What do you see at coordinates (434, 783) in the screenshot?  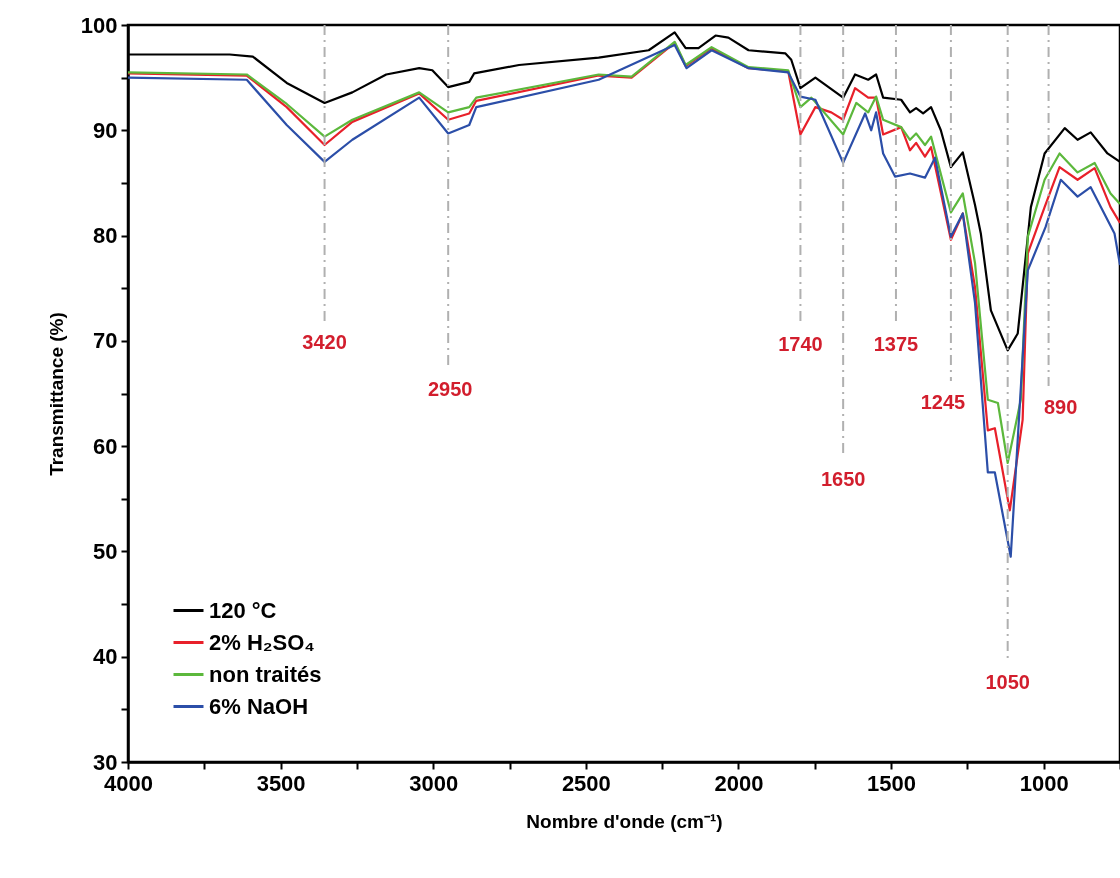 I see `x-tick-label: 3000` at bounding box center [434, 783].